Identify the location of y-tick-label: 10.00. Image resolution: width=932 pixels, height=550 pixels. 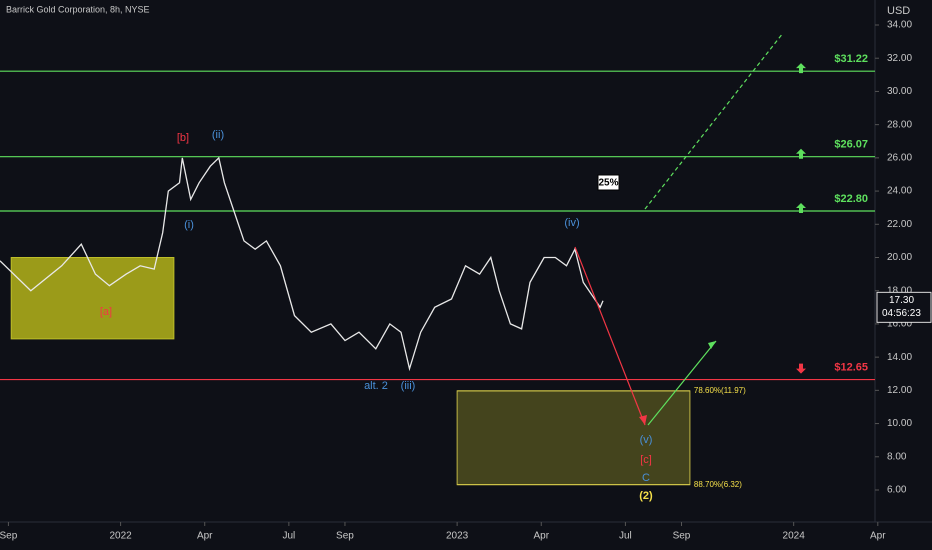
(899, 423).